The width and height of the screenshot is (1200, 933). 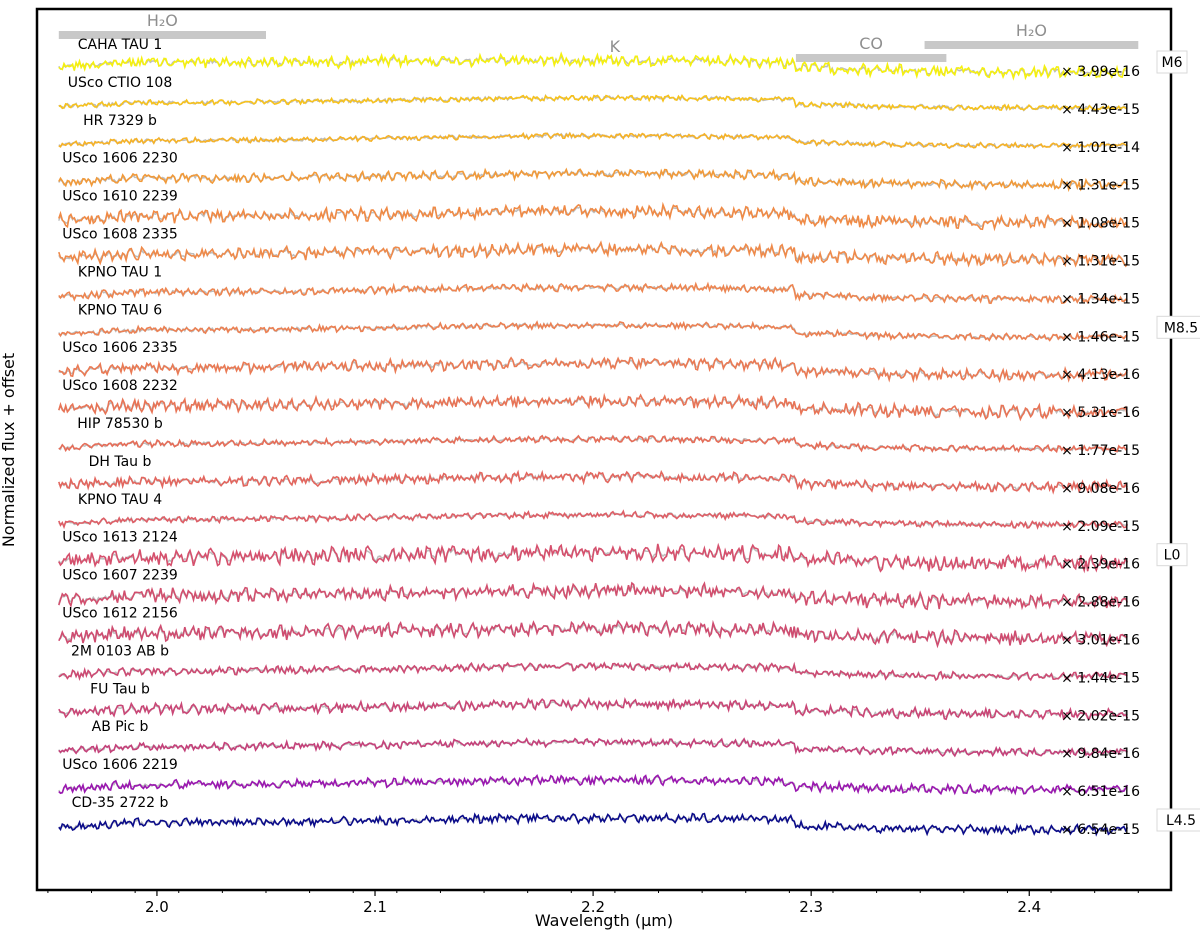 I want to click on spectral-type-label: M6, so click(x=1172, y=63).